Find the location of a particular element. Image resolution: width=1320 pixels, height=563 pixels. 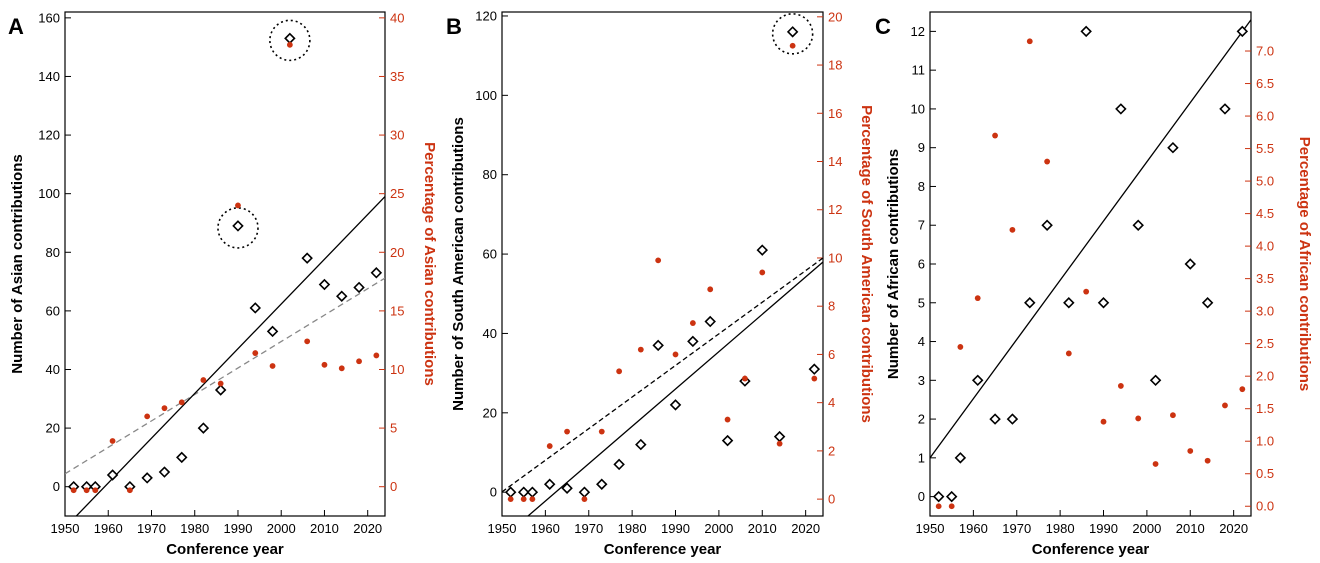

y-right-tick-label: 2.0 is located at coordinates (1265, 376).